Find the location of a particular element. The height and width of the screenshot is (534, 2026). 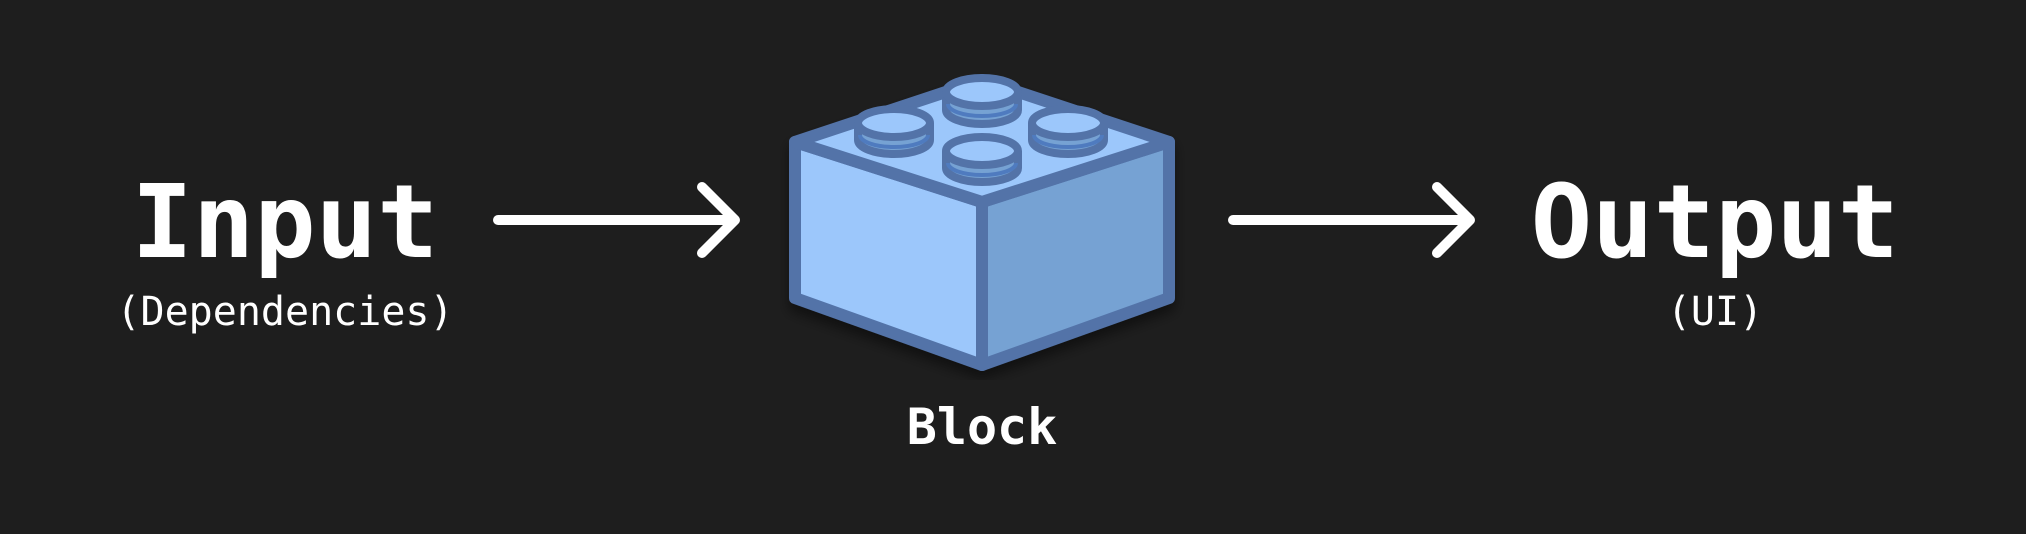

input-subtitle: (Dependencies) is located at coordinates (285, 312).